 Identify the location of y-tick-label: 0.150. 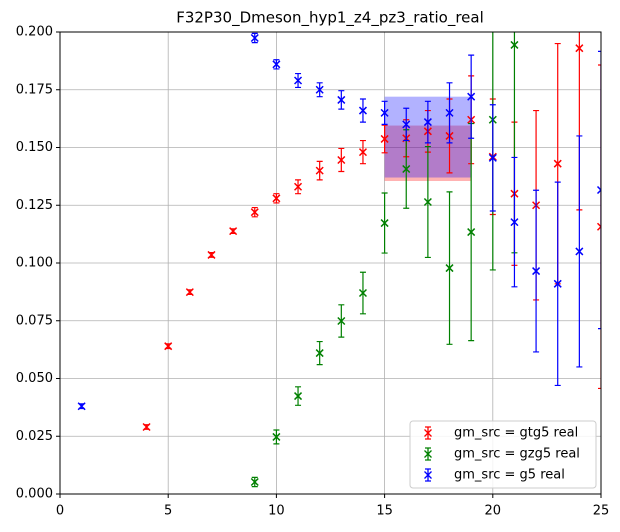
(34, 147).